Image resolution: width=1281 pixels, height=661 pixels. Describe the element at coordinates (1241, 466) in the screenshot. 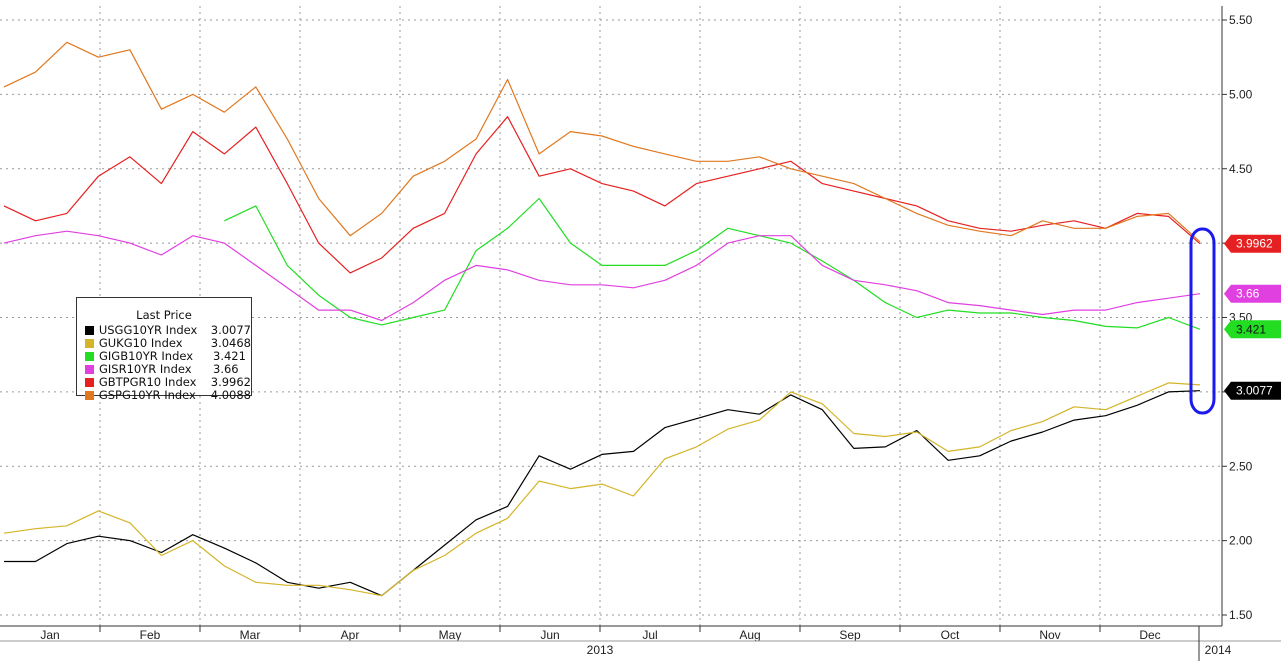

I see `y-tick-label: 2.50` at that location.